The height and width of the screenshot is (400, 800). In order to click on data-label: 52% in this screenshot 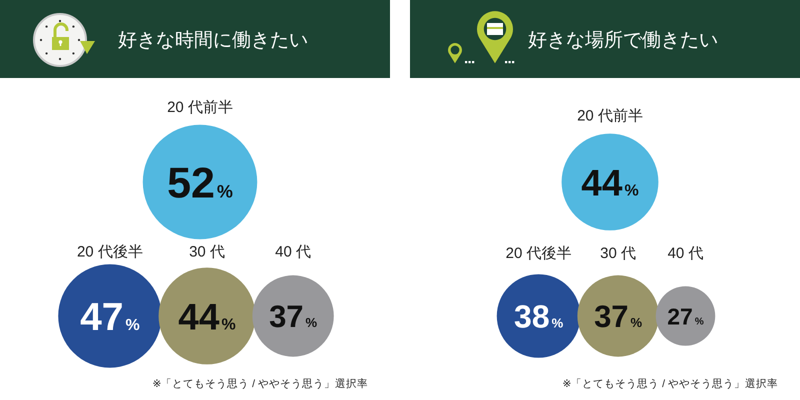, I will do `click(200, 183)`.